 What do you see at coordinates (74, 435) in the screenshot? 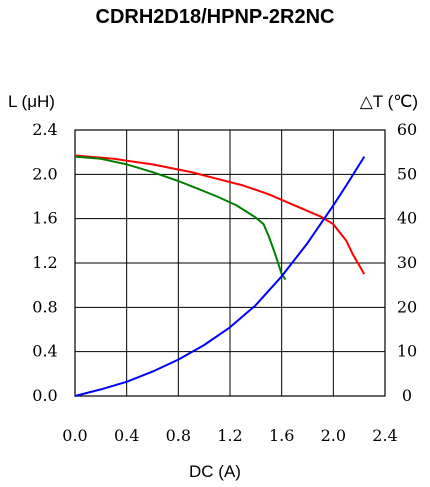
I see `x-tick-label: 0.0` at bounding box center [74, 435].